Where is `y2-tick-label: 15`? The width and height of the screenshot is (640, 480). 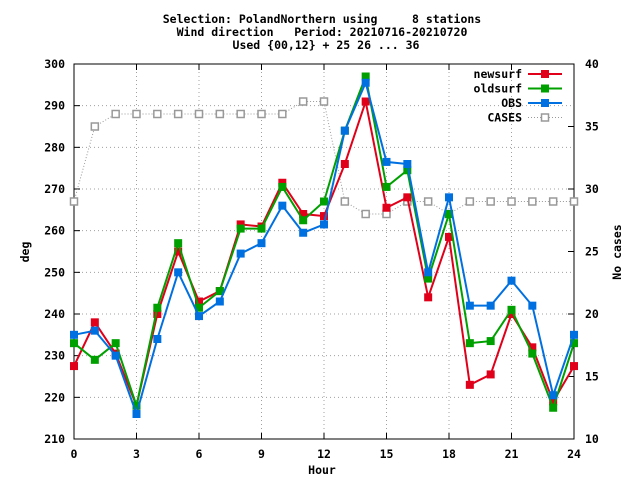 y2-tick-label: 15 is located at coordinates (592, 377).